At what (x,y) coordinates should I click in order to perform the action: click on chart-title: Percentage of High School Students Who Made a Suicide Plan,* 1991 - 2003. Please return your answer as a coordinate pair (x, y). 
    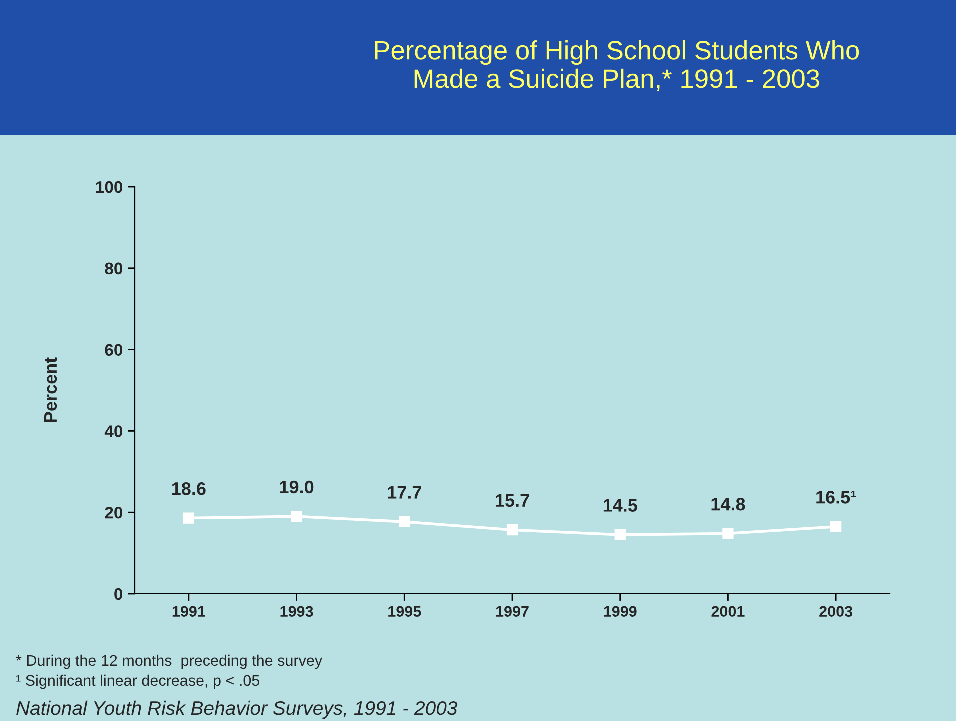
    Looking at the image, I should click on (617, 66).